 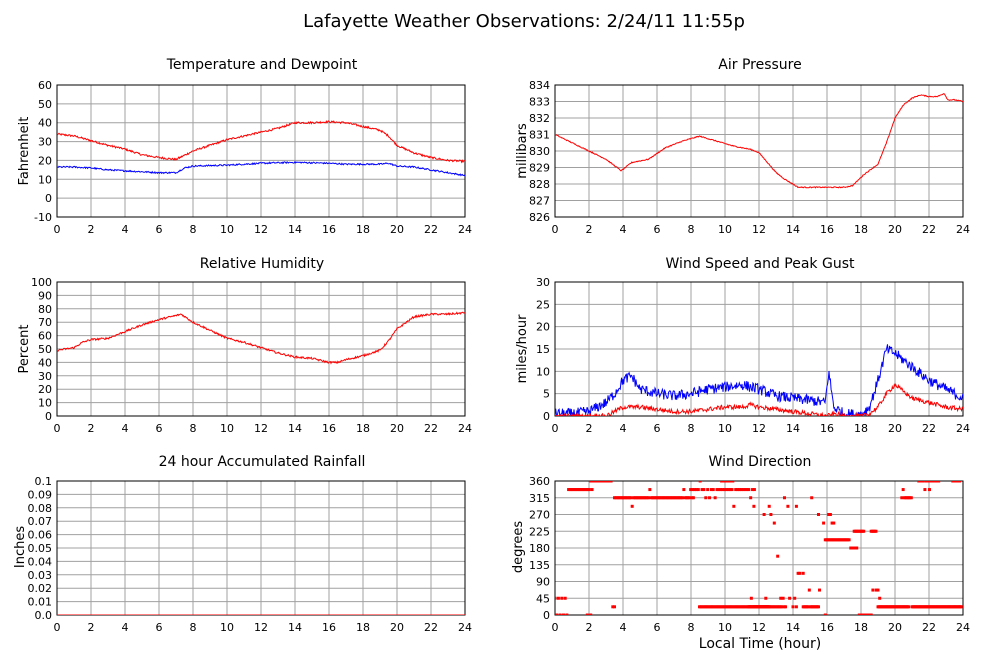 I want to click on x-tick-label: 8, so click(x=193, y=627).